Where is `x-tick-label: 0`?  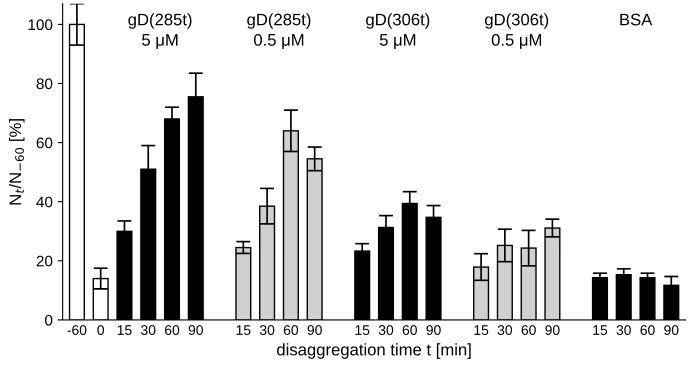
x-tick-label: 0 is located at coordinates (100, 330).